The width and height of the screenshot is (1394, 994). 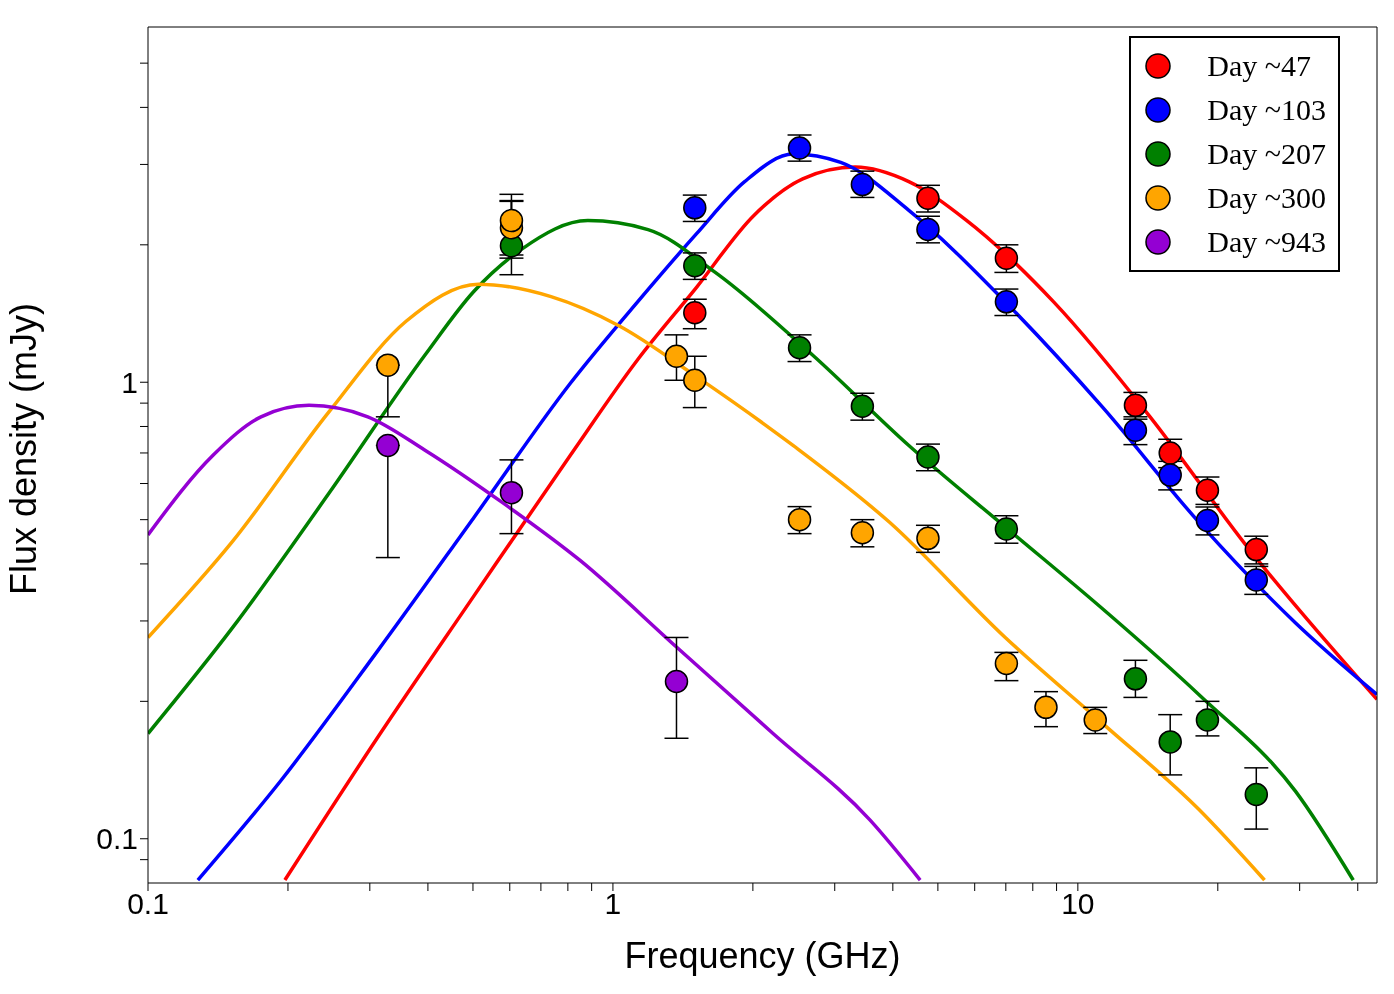 I want to click on x-axis-title: Frequency (GHz), so click(x=762, y=955).